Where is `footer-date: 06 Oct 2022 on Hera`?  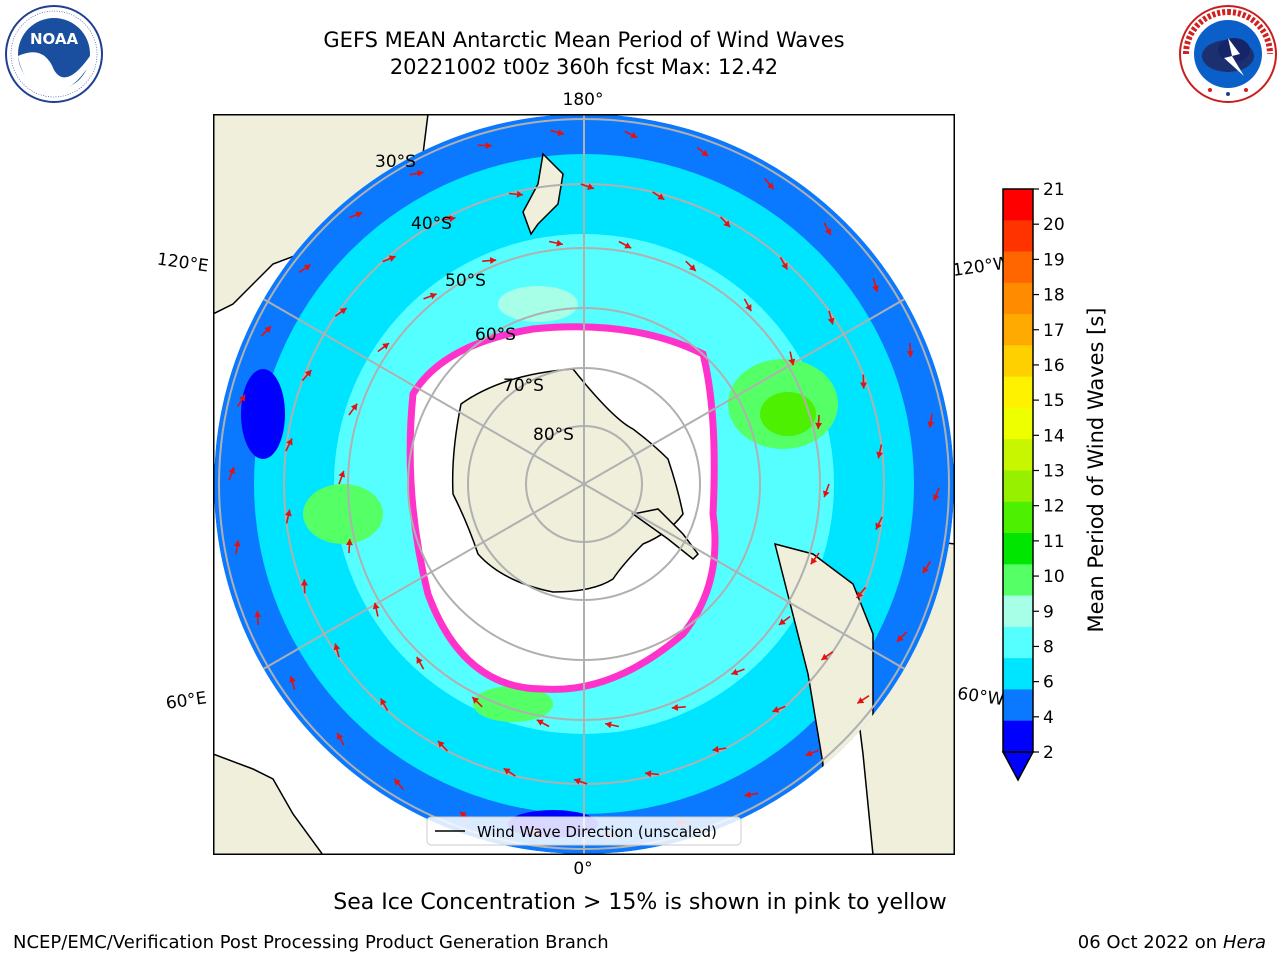
footer-date: 06 Oct 2022 on Hera is located at coordinates (1172, 942).